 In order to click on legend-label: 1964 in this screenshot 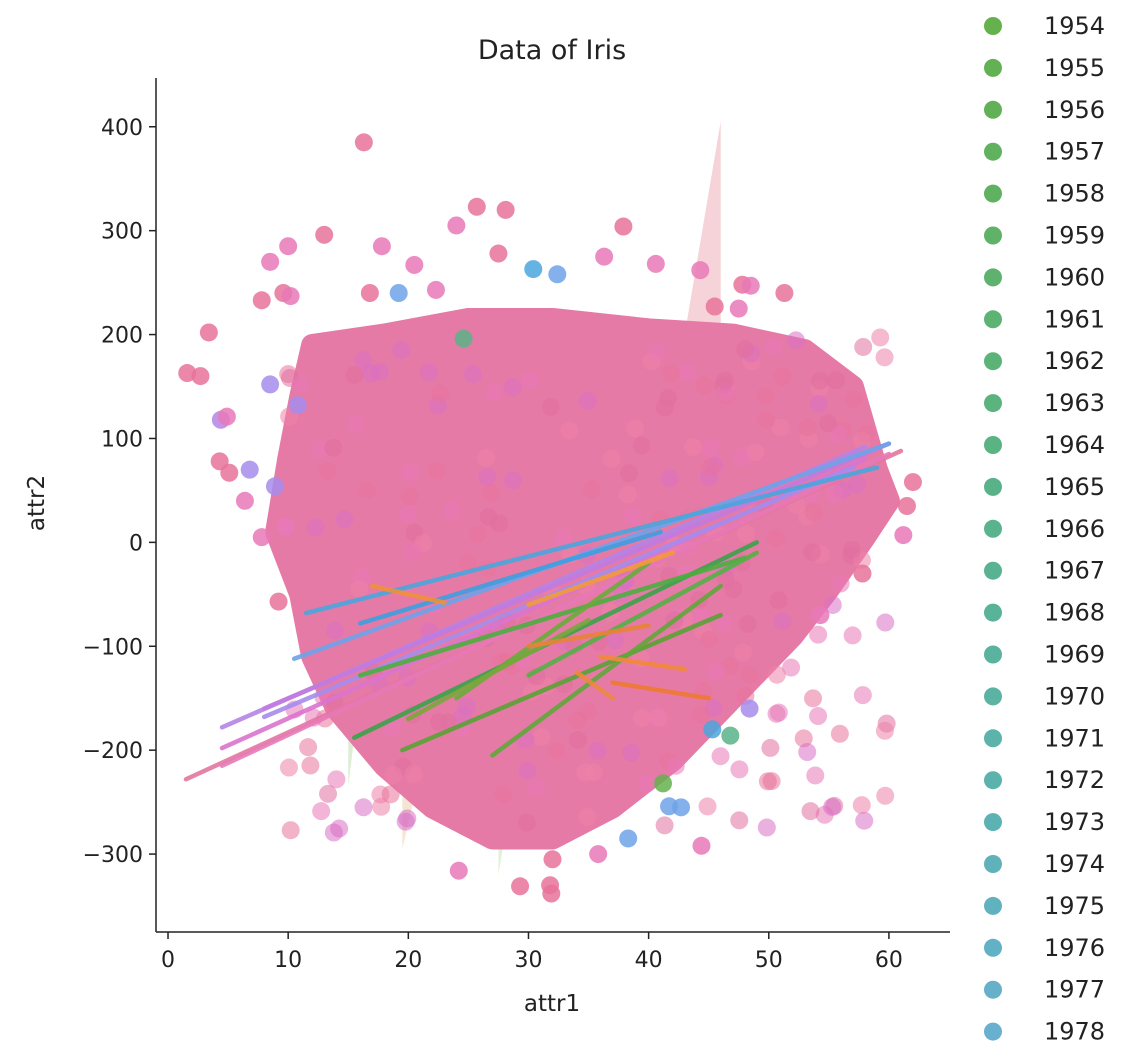, I will do `click(1074, 445)`.